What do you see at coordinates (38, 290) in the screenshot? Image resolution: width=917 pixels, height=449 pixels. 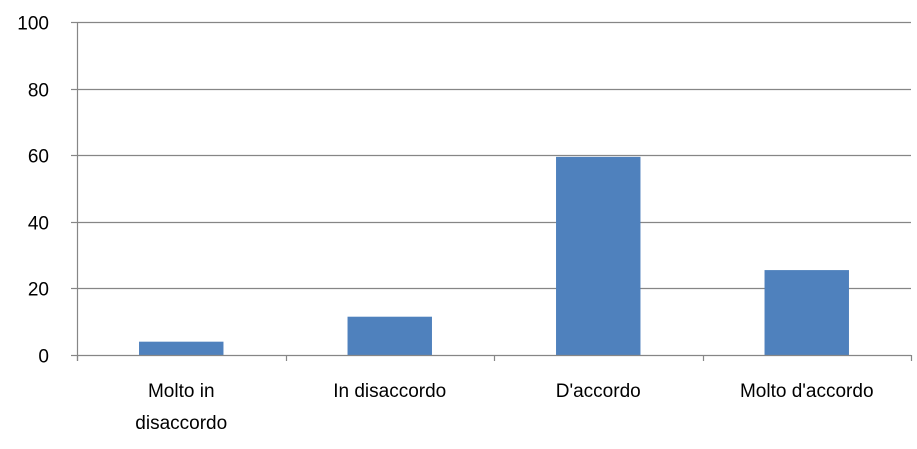 I see `y-tick-label: 20` at bounding box center [38, 290].